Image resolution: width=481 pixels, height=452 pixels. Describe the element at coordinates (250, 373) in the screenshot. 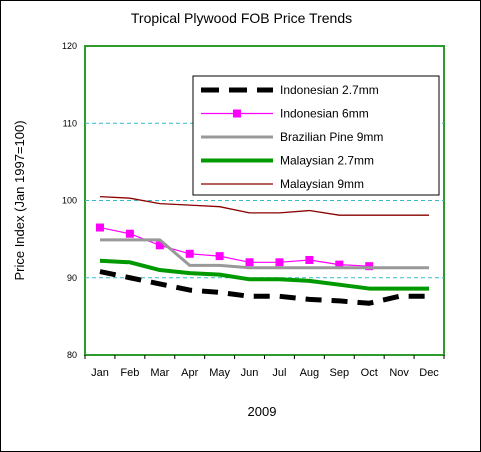

I see `x-tick-label-jun: Jun` at that location.